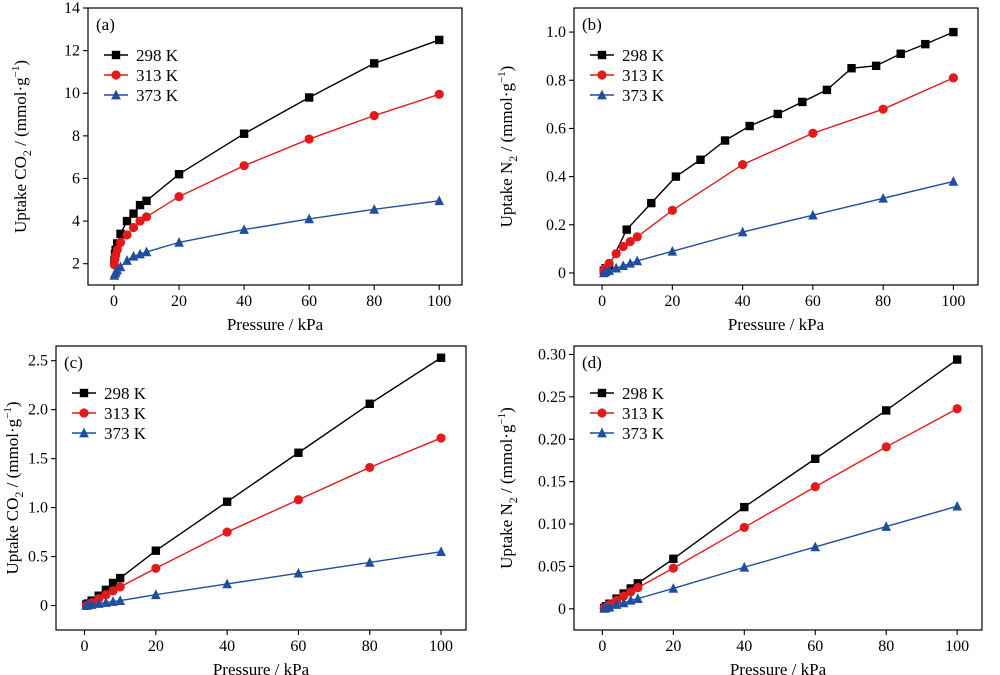 The image size is (1000, 675). I want to click on y-tick-label: 0.25, so click(552, 397).